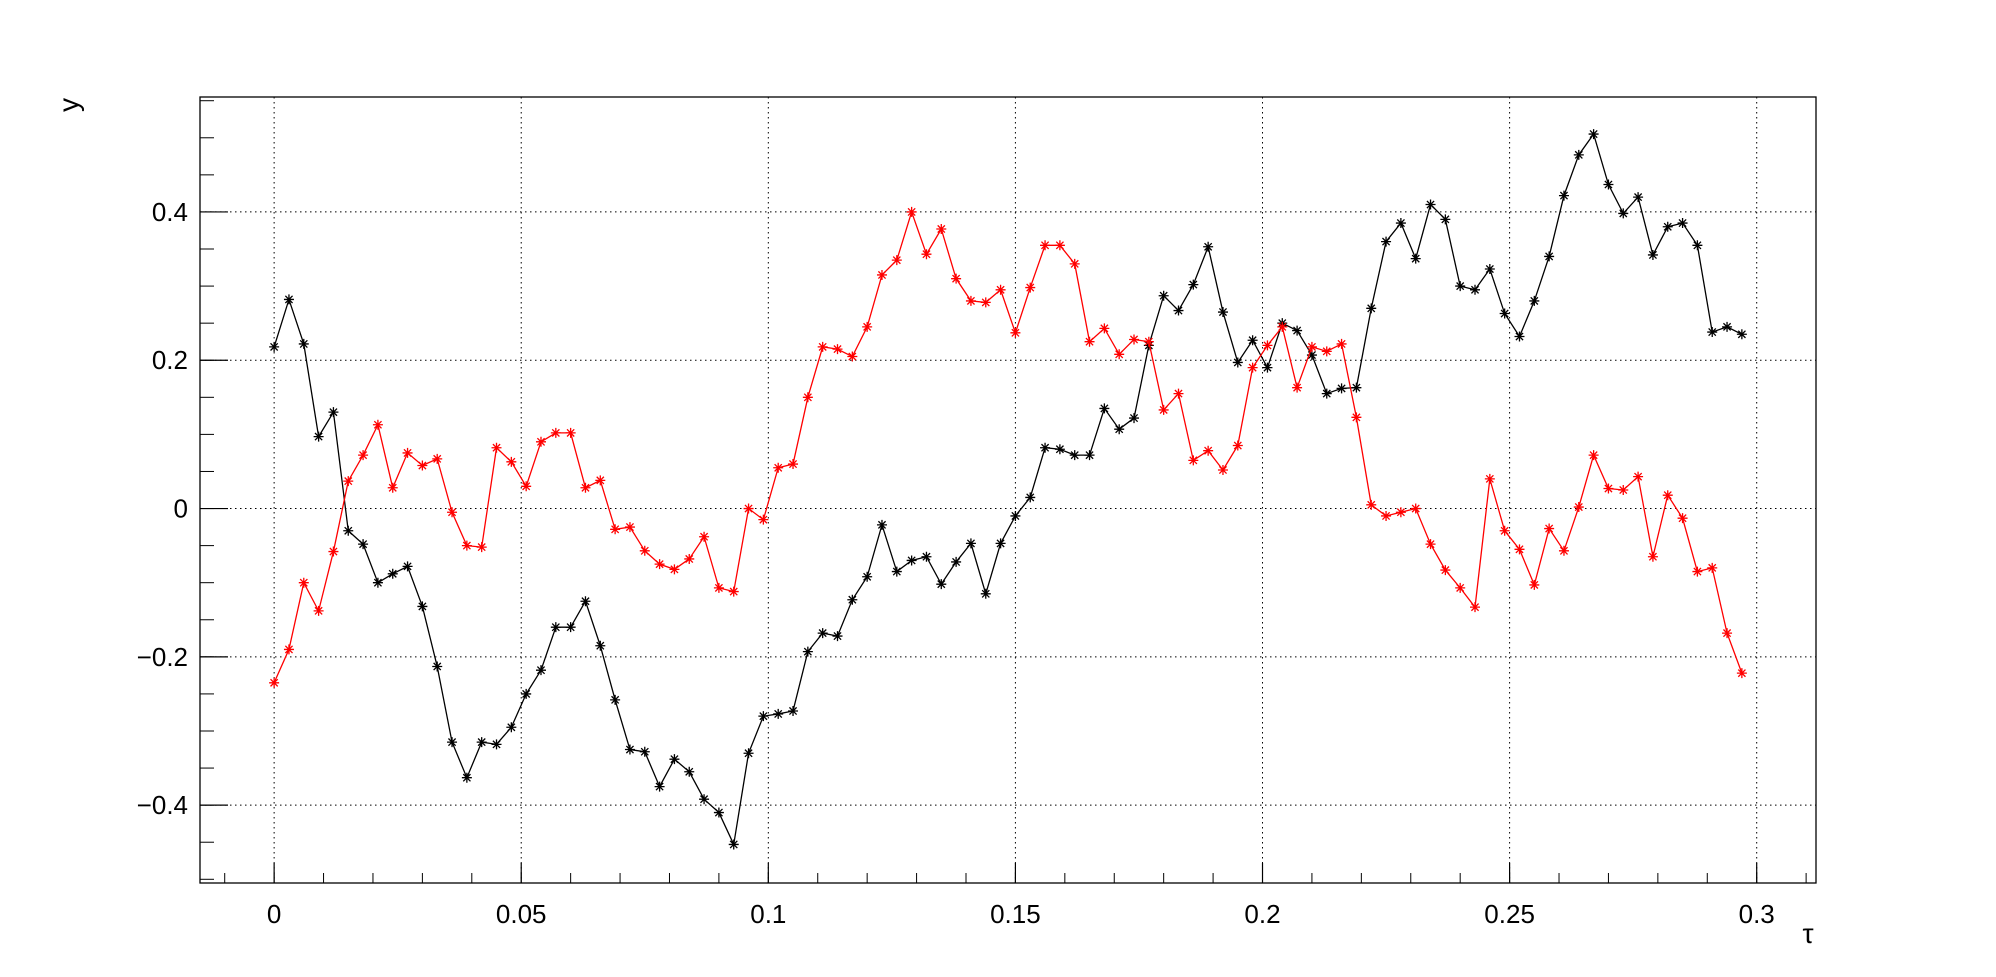 The image size is (1996, 977). I want to click on x-tick-label: 0.3, so click(1757, 914).